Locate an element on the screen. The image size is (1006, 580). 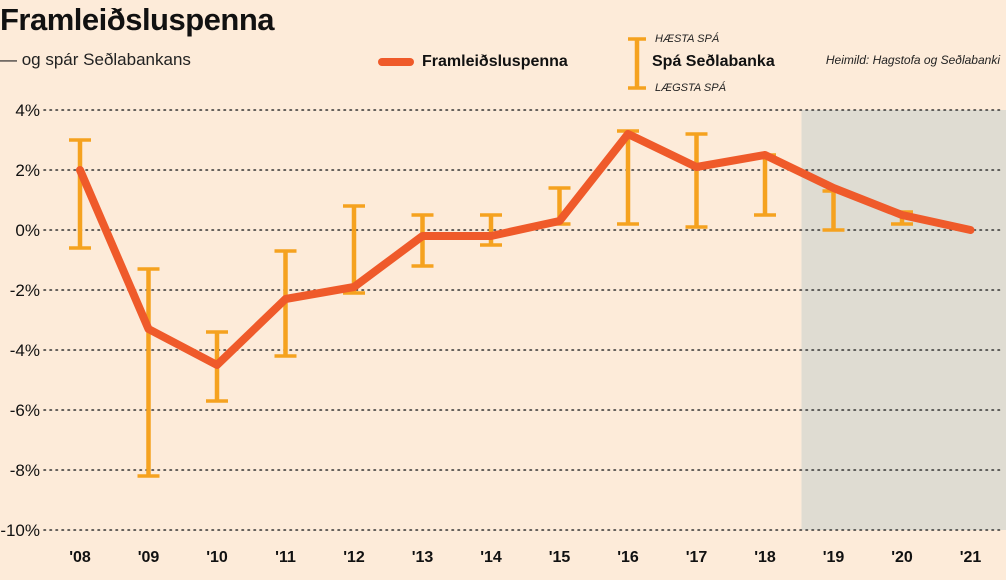
y-tick-label: -6% is located at coordinates (25, 410).